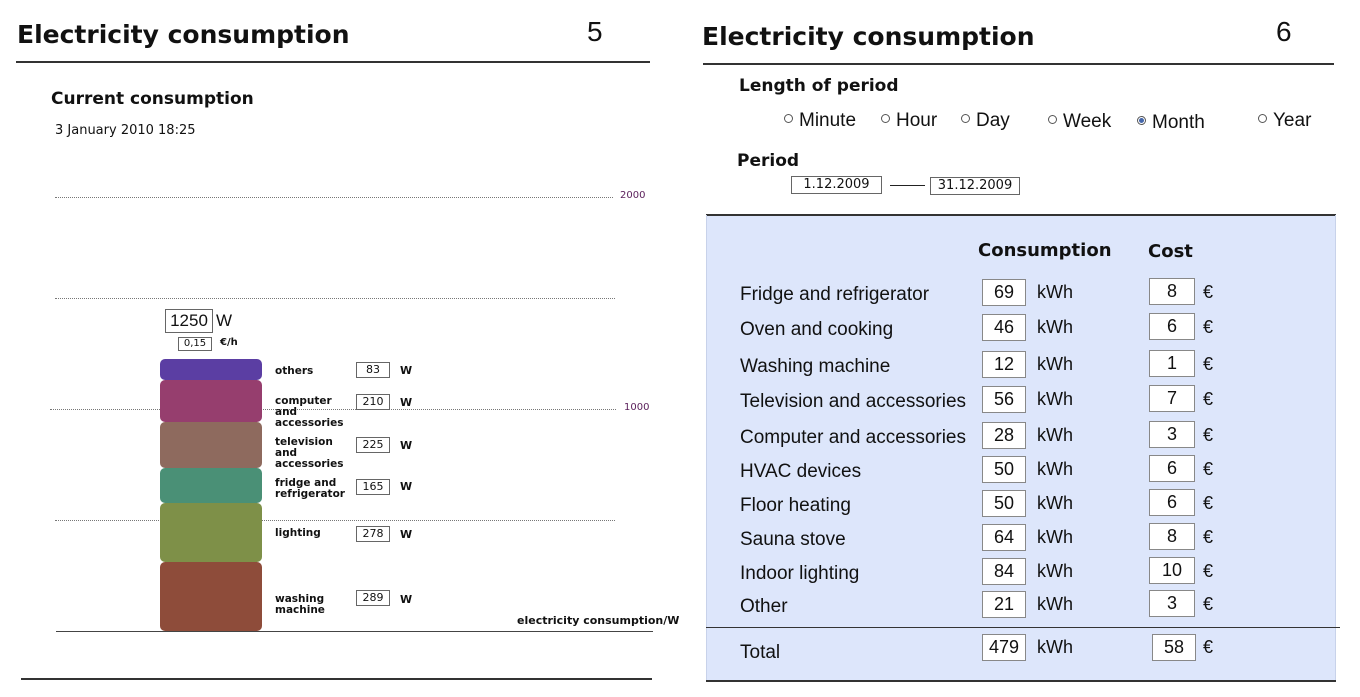  What do you see at coordinates (1178, 122) in the screenshot?
I see `radio-label: Month` at bounding box center [1178, 122].